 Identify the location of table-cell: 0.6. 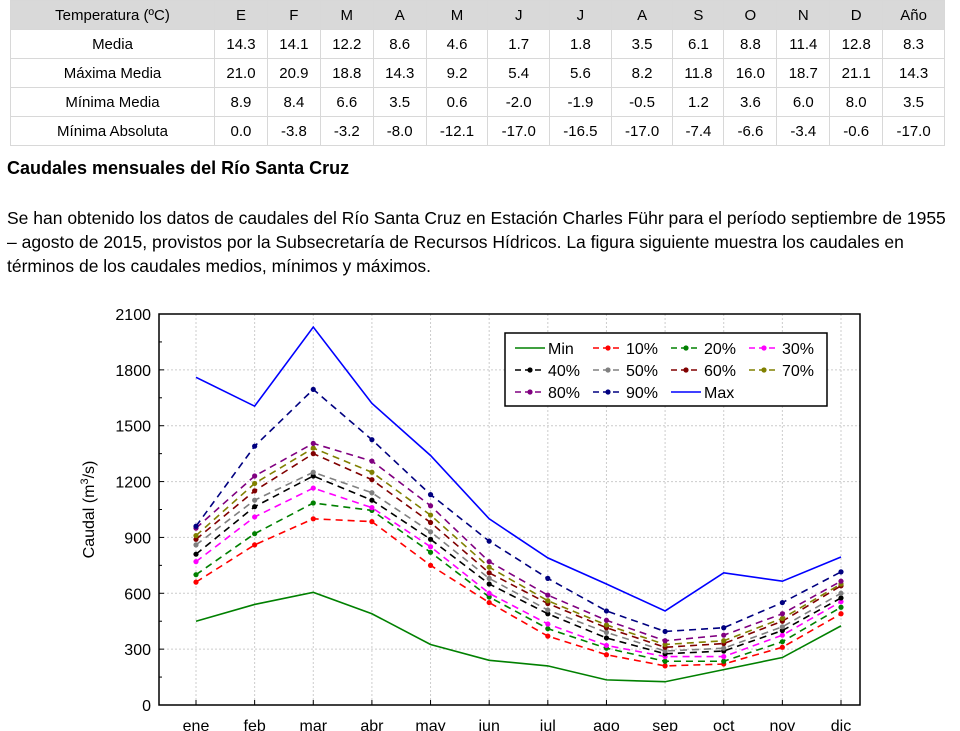
(457, 102).